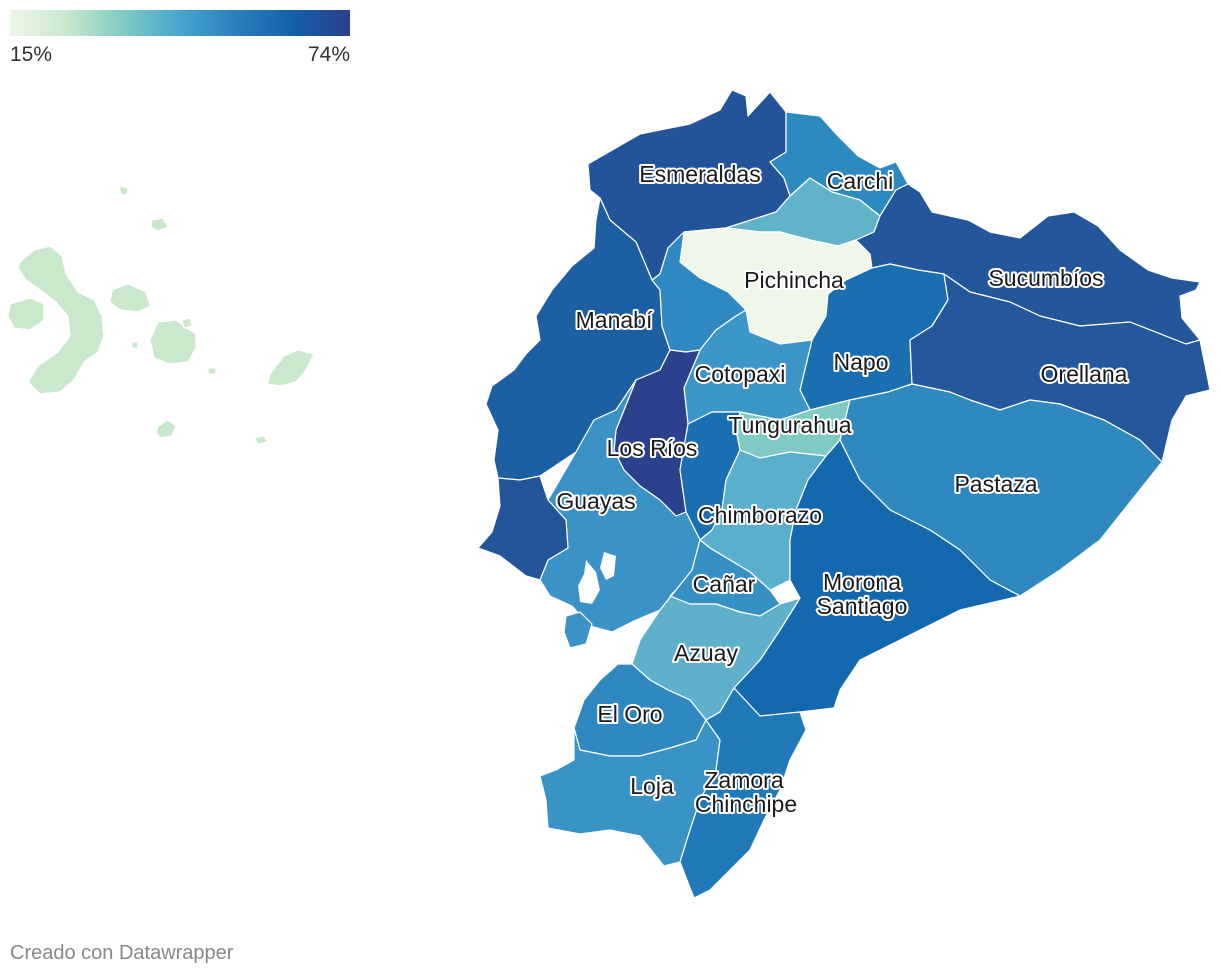 The height and width of the screenshot is (978, 1220). Describe the element at coordinates (995, 484) in the screenshot. I see `label-pastaza: Pastaza` at that location.